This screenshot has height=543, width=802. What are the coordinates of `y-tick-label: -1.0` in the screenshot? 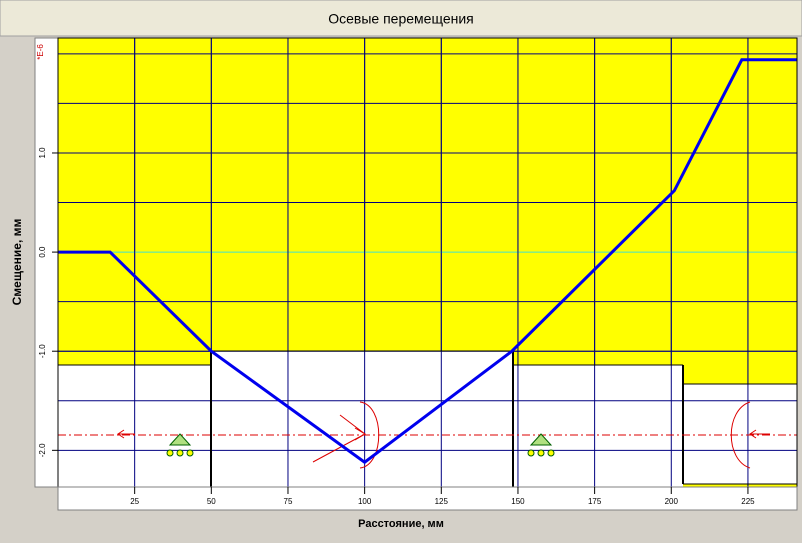 It's located at (42, 351).